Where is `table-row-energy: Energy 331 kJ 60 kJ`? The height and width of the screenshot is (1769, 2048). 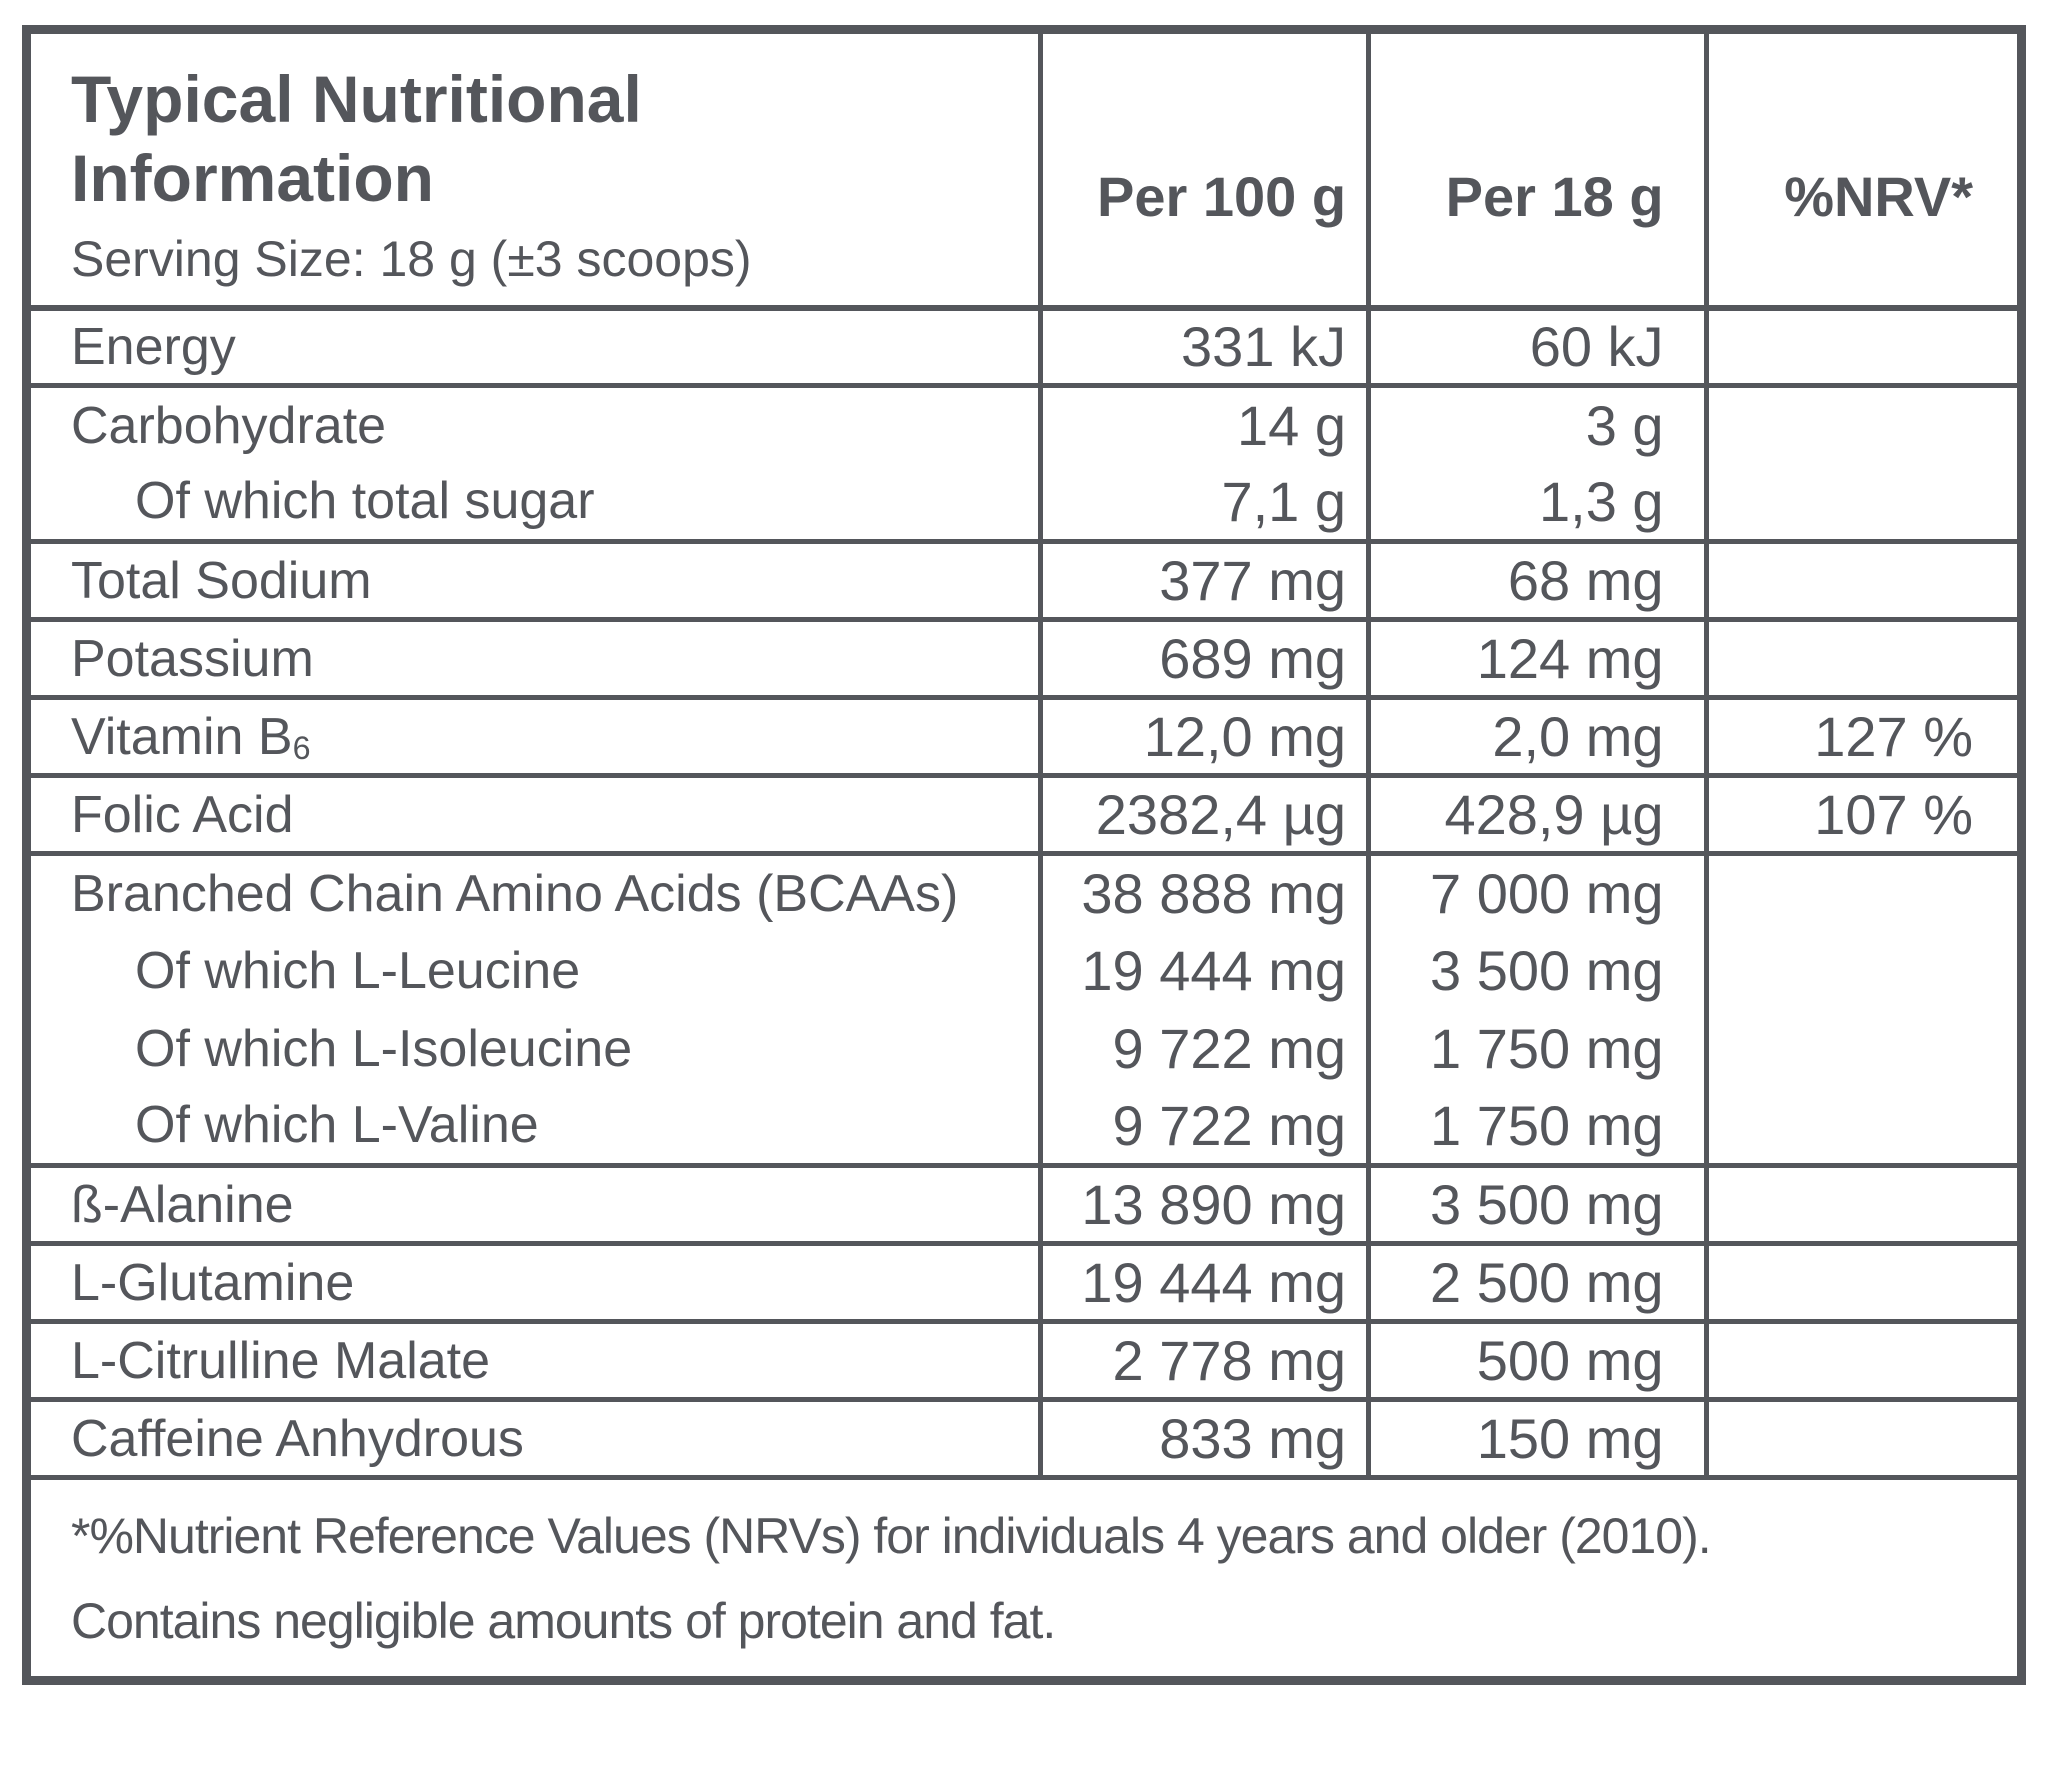 table-row-energy: Energy 331 kJ 60 kJ is located at coordinates (1024, 346).